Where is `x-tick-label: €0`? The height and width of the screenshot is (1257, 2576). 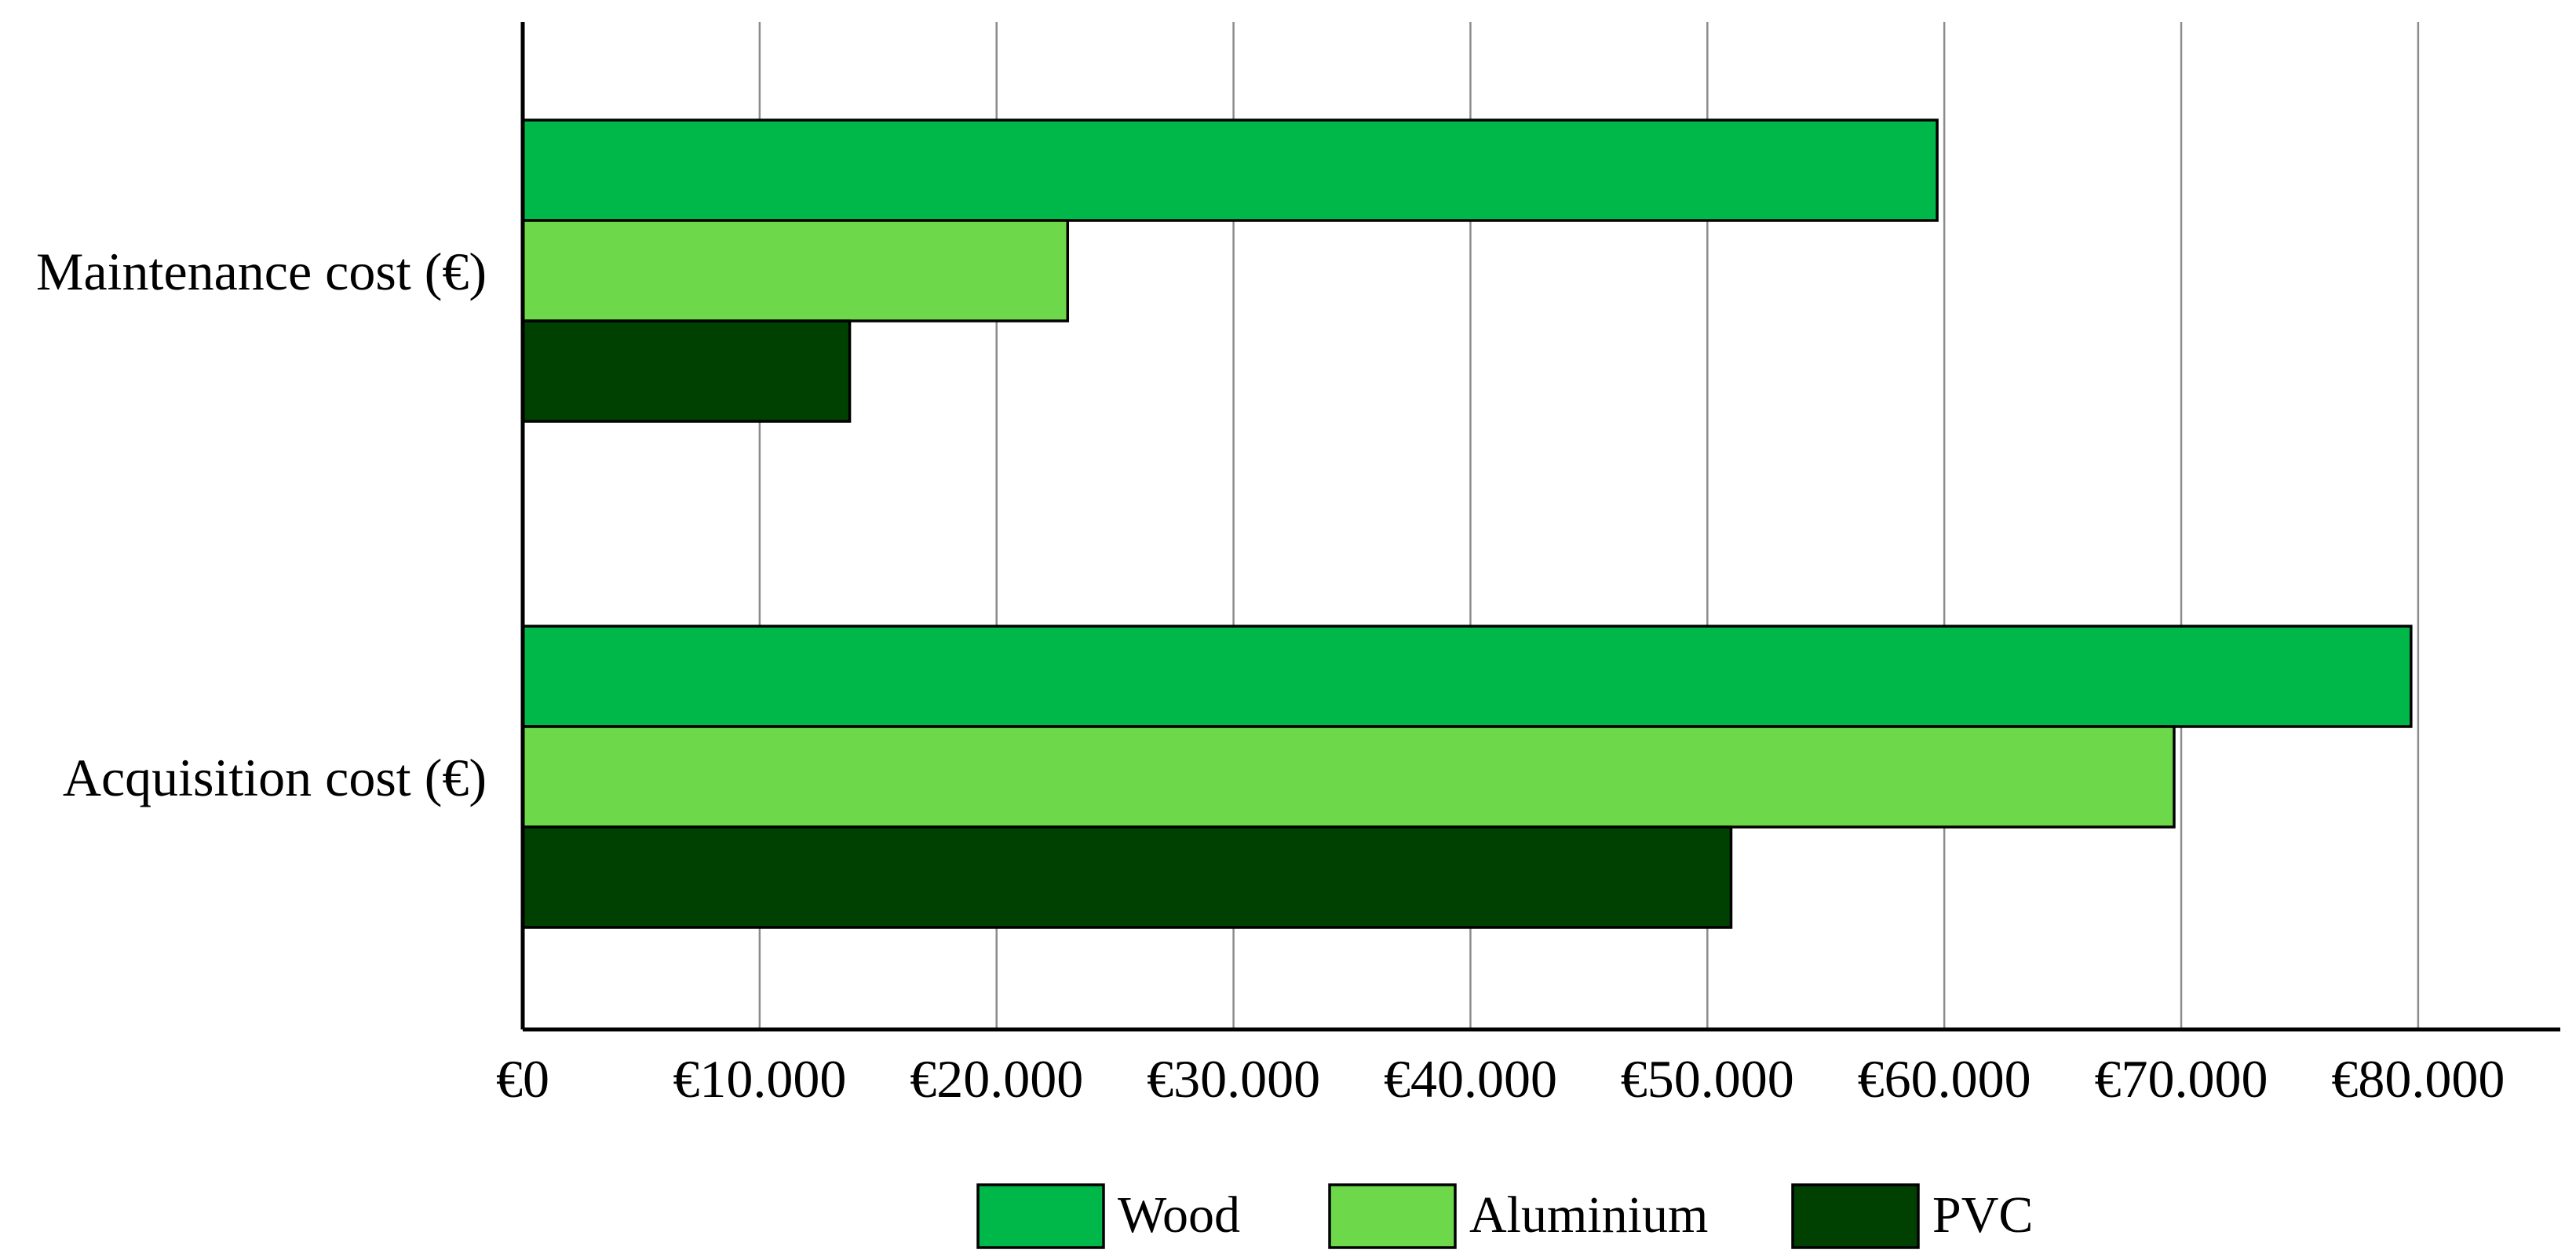 x-tick-label: €0 is located at coordinates (522, 1079).